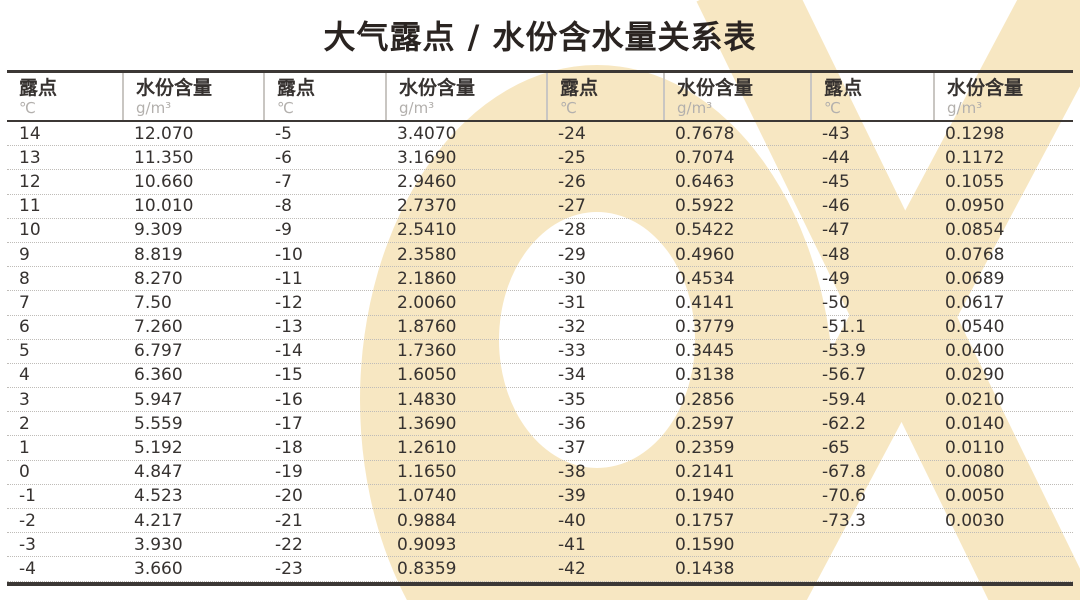 The width and height of the screenshot is (1080, 600). What do you see at coordinates (705, 181) in the screenshot?
I see `moisture-content-cell: 0.6463` at bounding box center [705, 181].